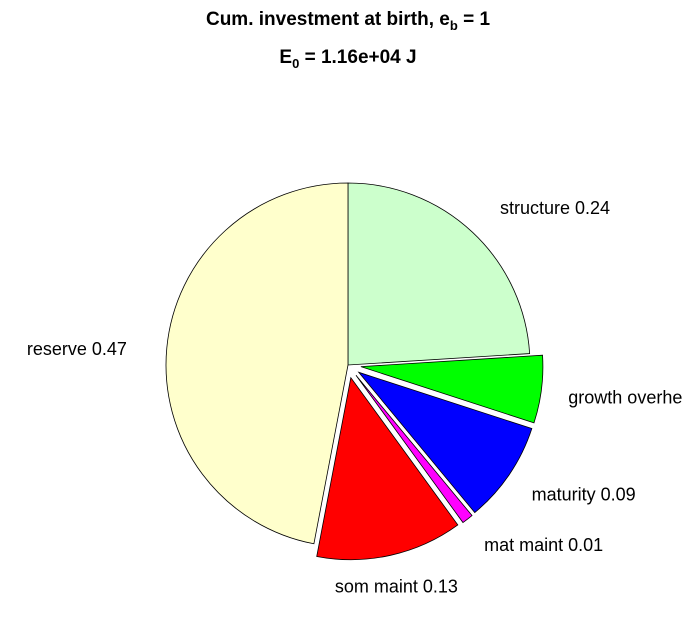  I want to click on title-main: Cum. investment at birth, e, so click(328, 19).